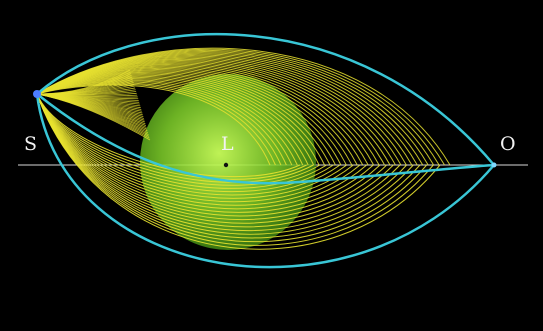 The image size is (543, 331). I want to click on source-label: S, so click(30, 144).